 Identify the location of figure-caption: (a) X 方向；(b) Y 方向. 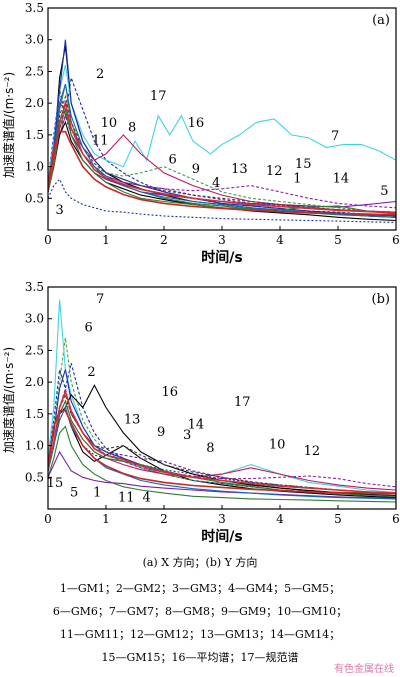
(200, 562).